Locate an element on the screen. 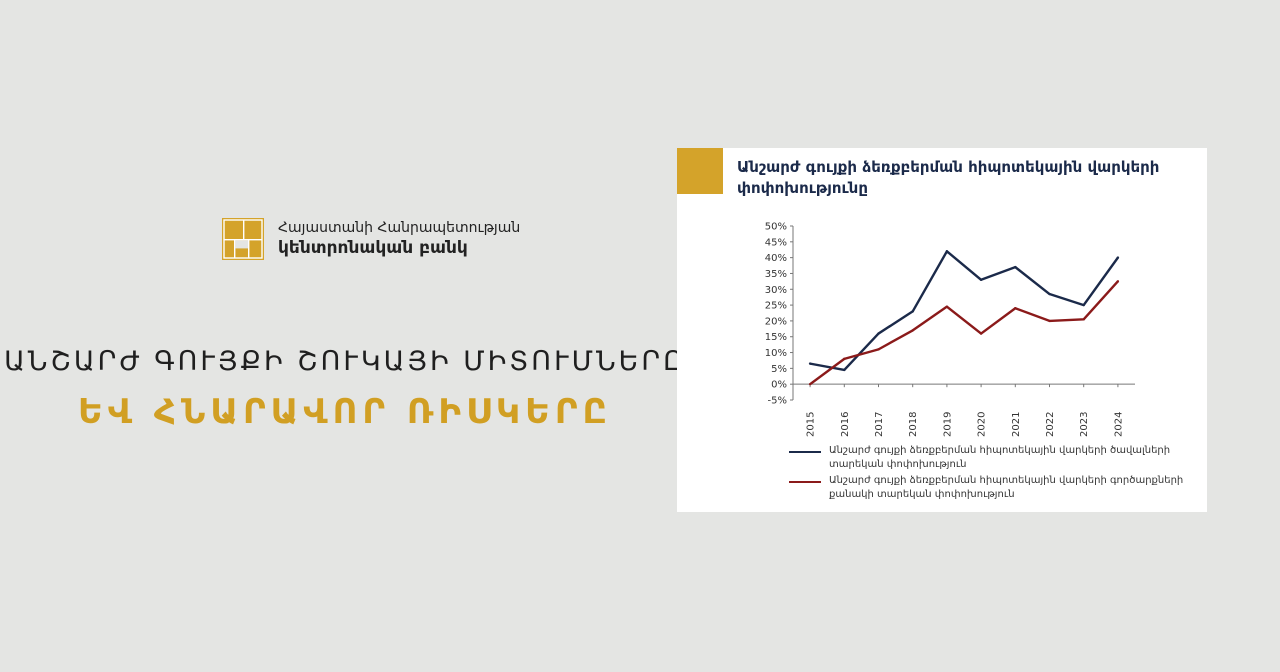 The height and width of the screenshot is (672, 1280). y-tick-label: 30% is located at coordinates (776, 290).